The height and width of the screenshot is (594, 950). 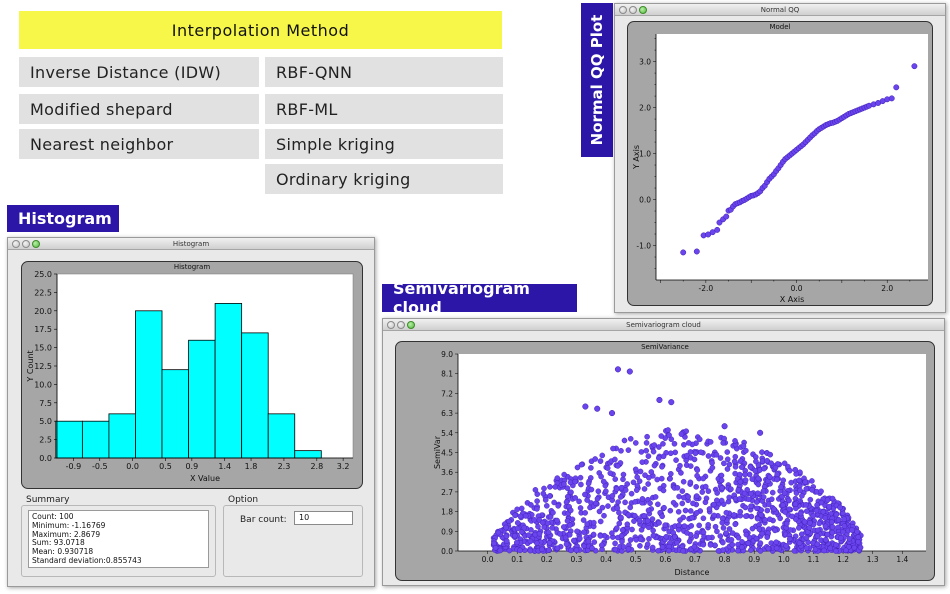 I want to click on semi-y-tick-label: 1.8, so click(x=447, y=512).